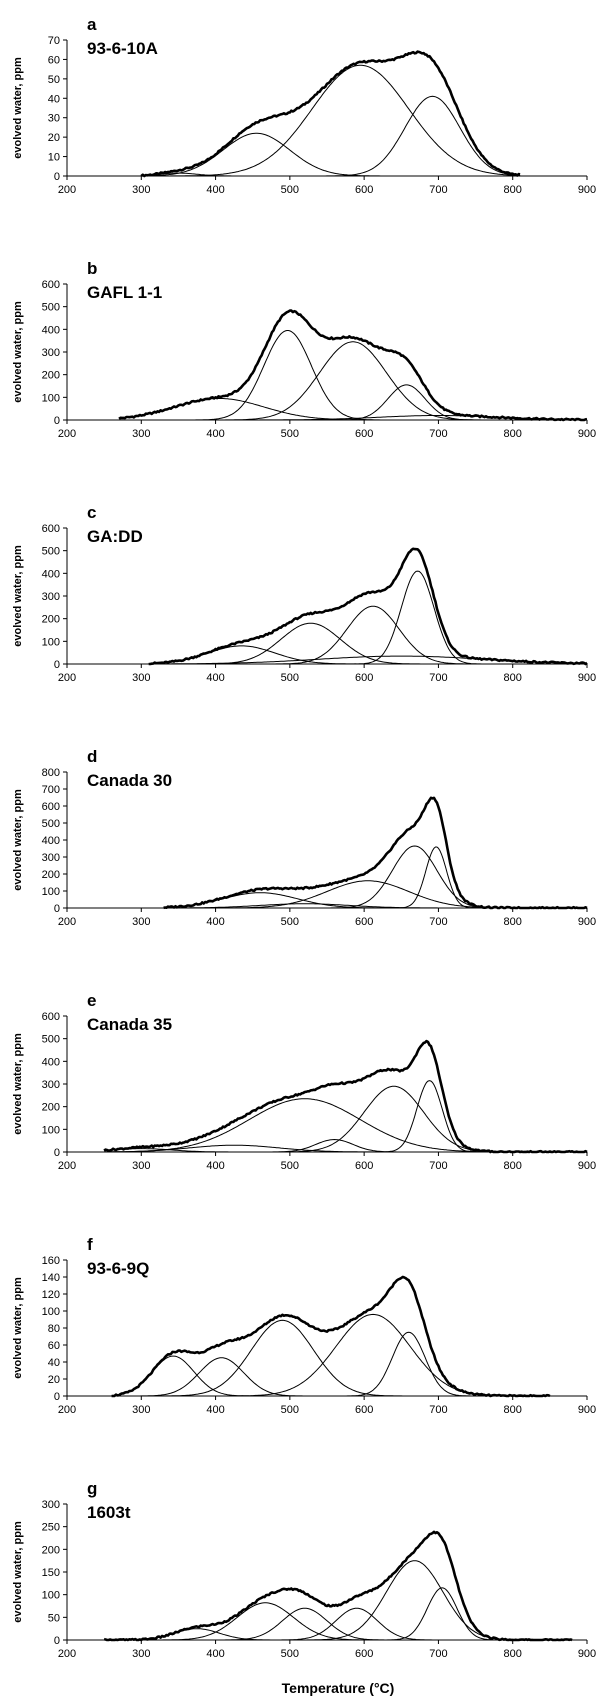 The width and height of the screenshot is (600, 1703). Describe the element at coordinates (54, 1380) in the screenshot. I see `y-tick-label: 20` at that location.